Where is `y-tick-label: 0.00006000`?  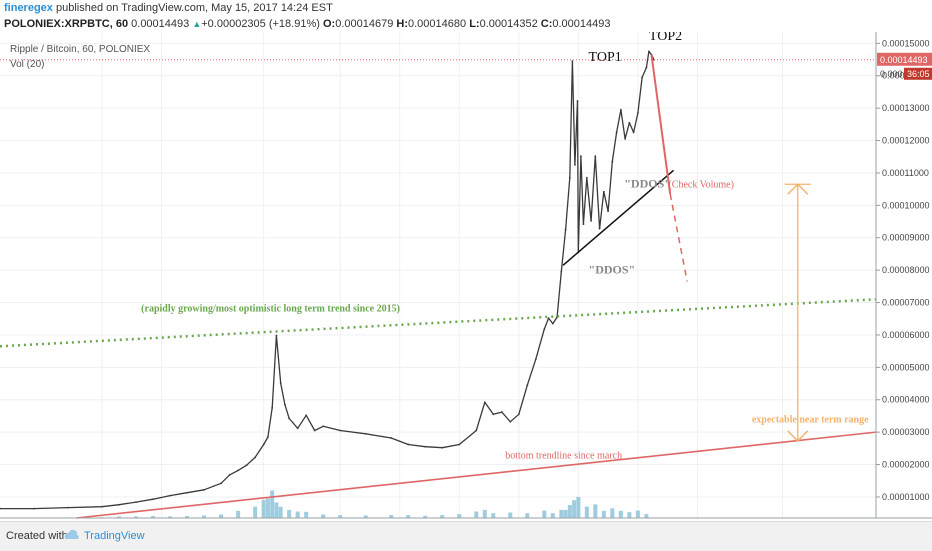
y-tick-label: 0.00006000 is located at coordinates (906, 335).